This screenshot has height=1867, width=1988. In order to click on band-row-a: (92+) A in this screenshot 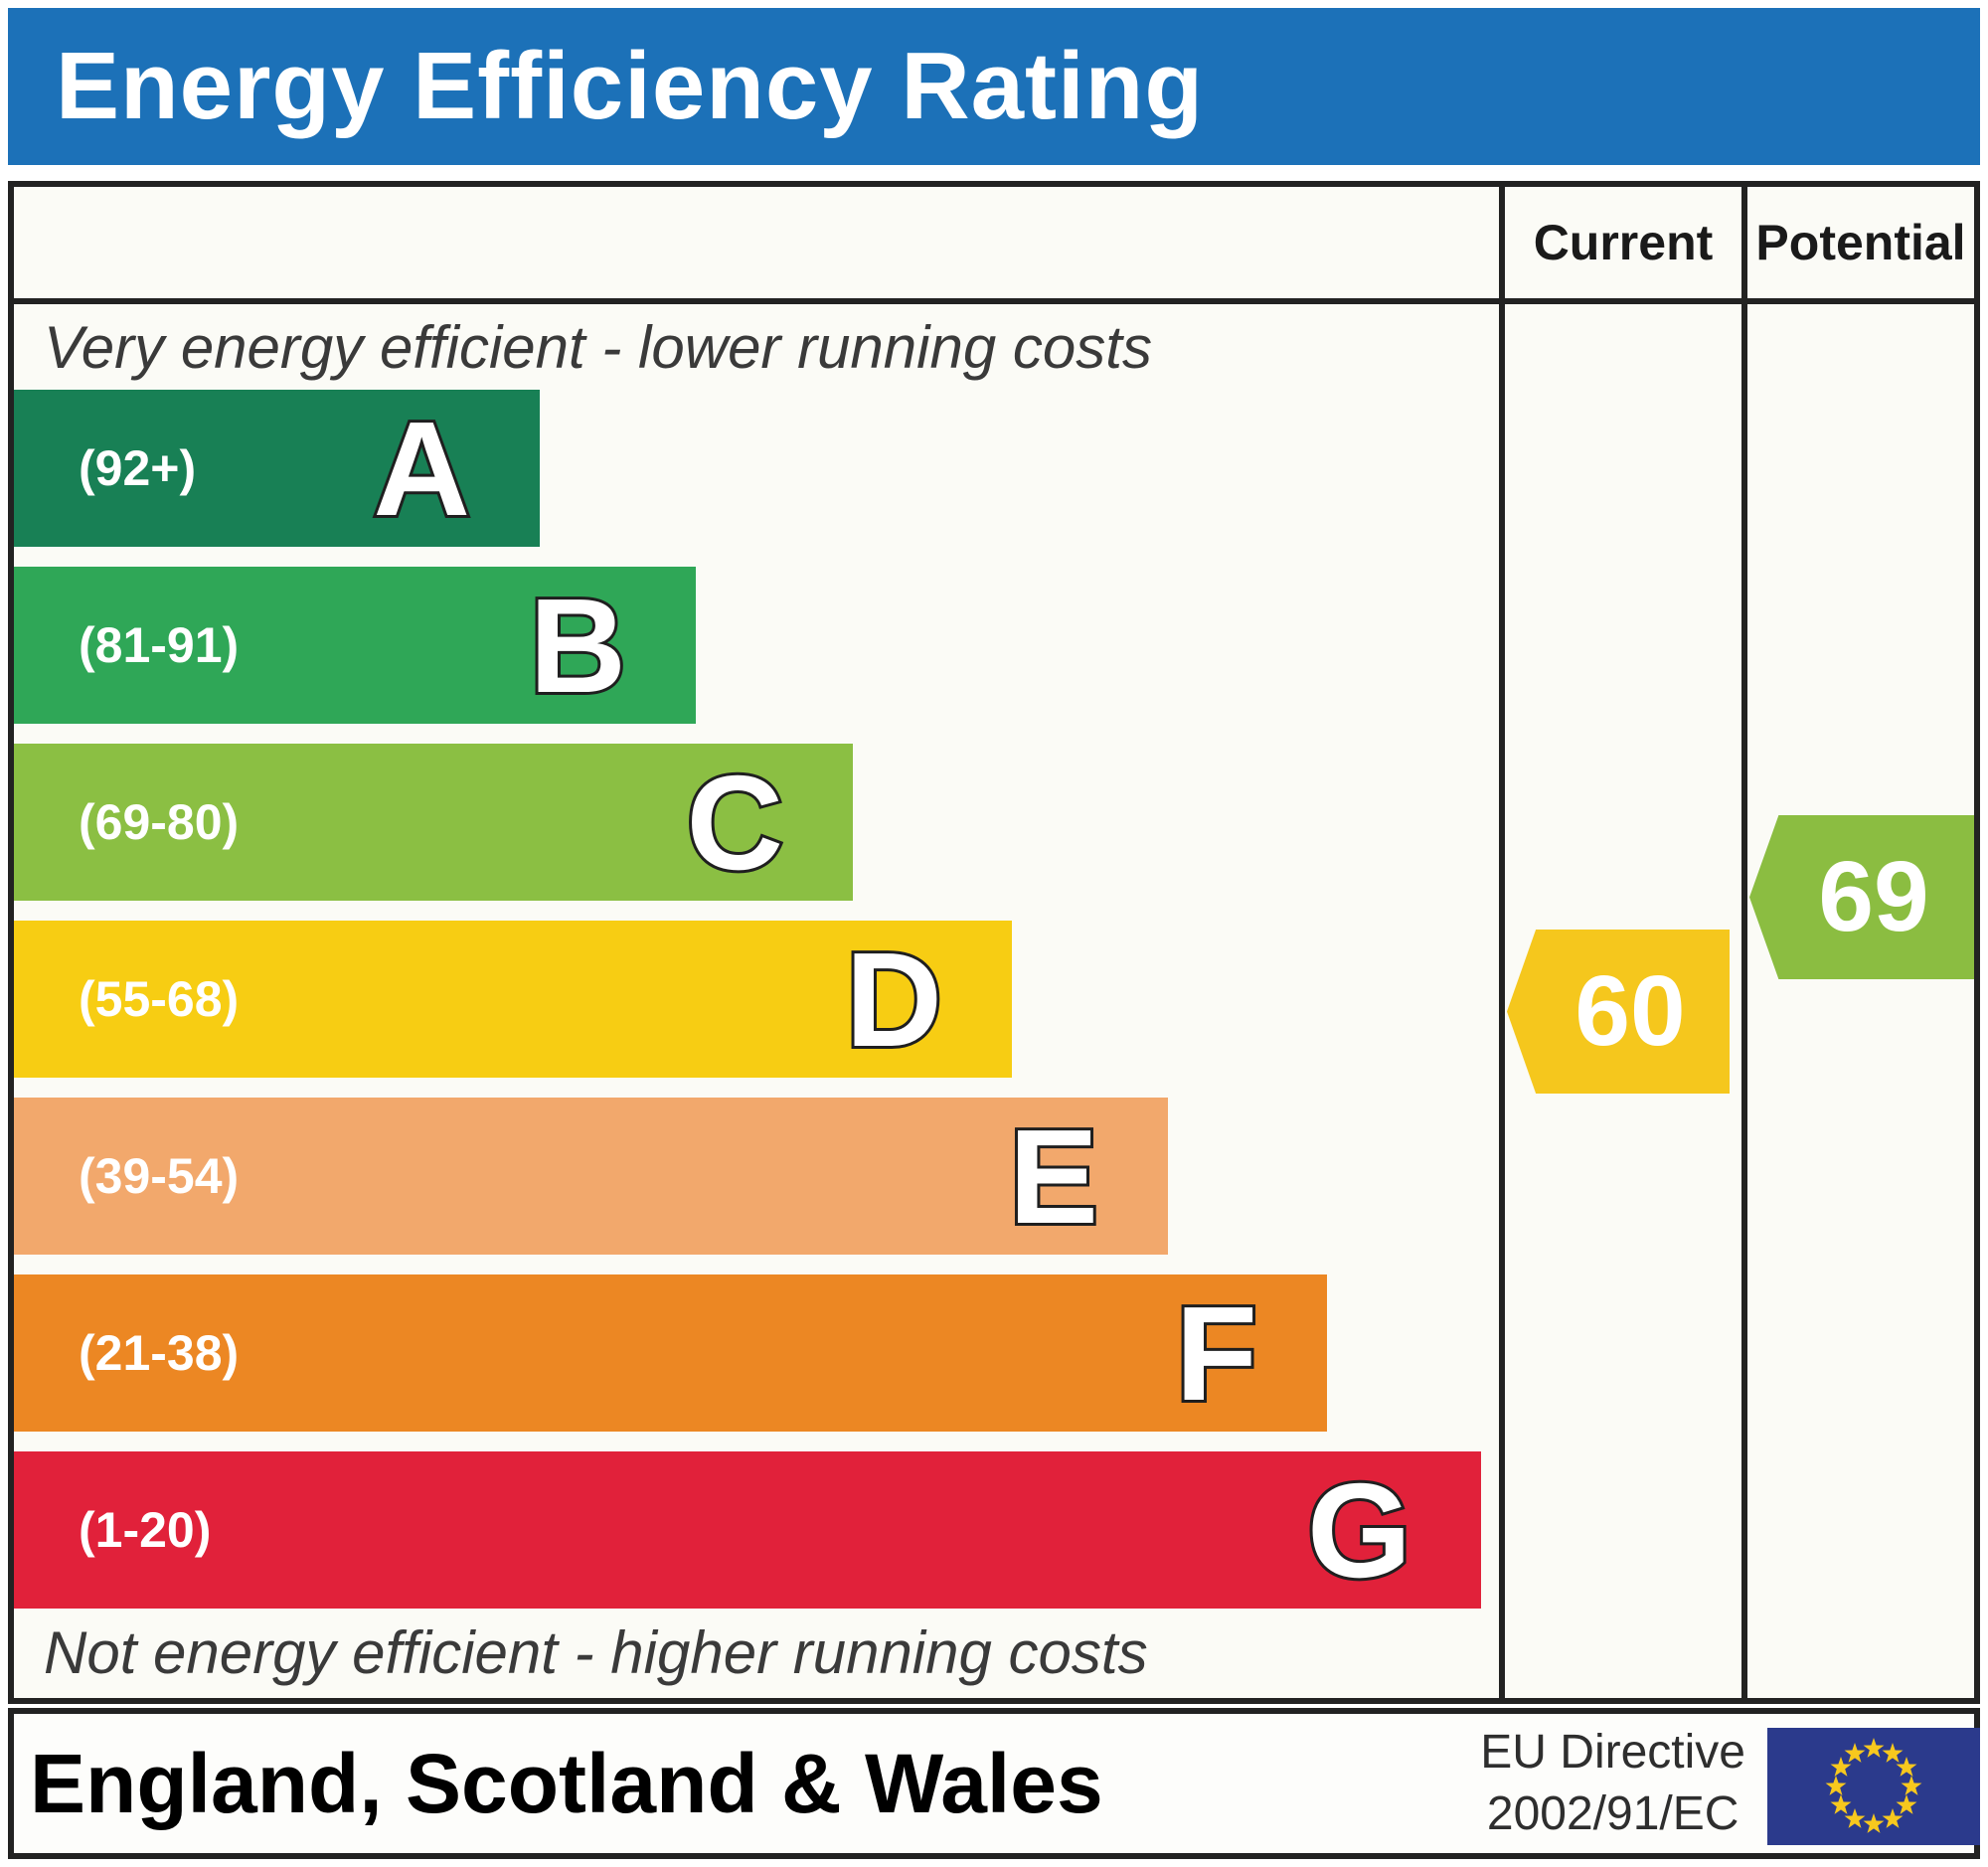, I will do `click(277, 468)`.